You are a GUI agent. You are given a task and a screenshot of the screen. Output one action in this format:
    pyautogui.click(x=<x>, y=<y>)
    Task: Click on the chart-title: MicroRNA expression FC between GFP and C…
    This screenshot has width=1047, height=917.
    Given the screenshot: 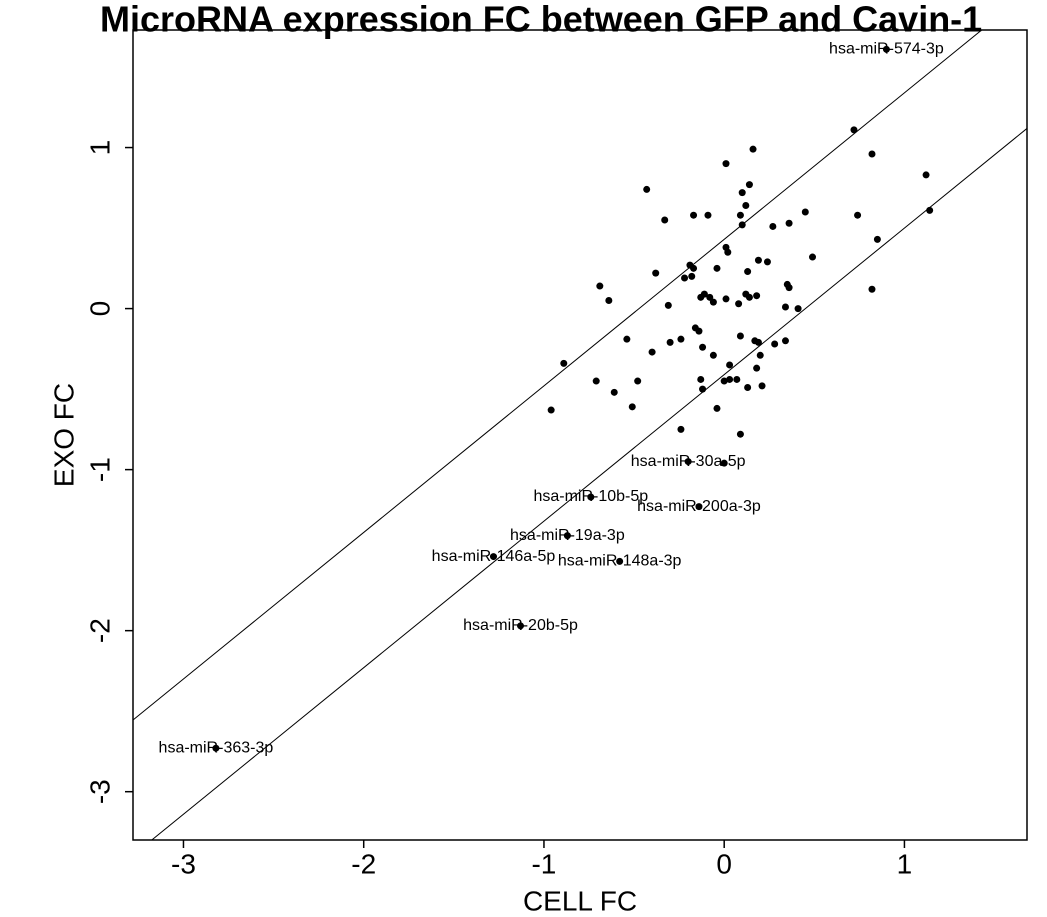 What is the action you would take?
    pyautogui.click(x=541, y=20)
    